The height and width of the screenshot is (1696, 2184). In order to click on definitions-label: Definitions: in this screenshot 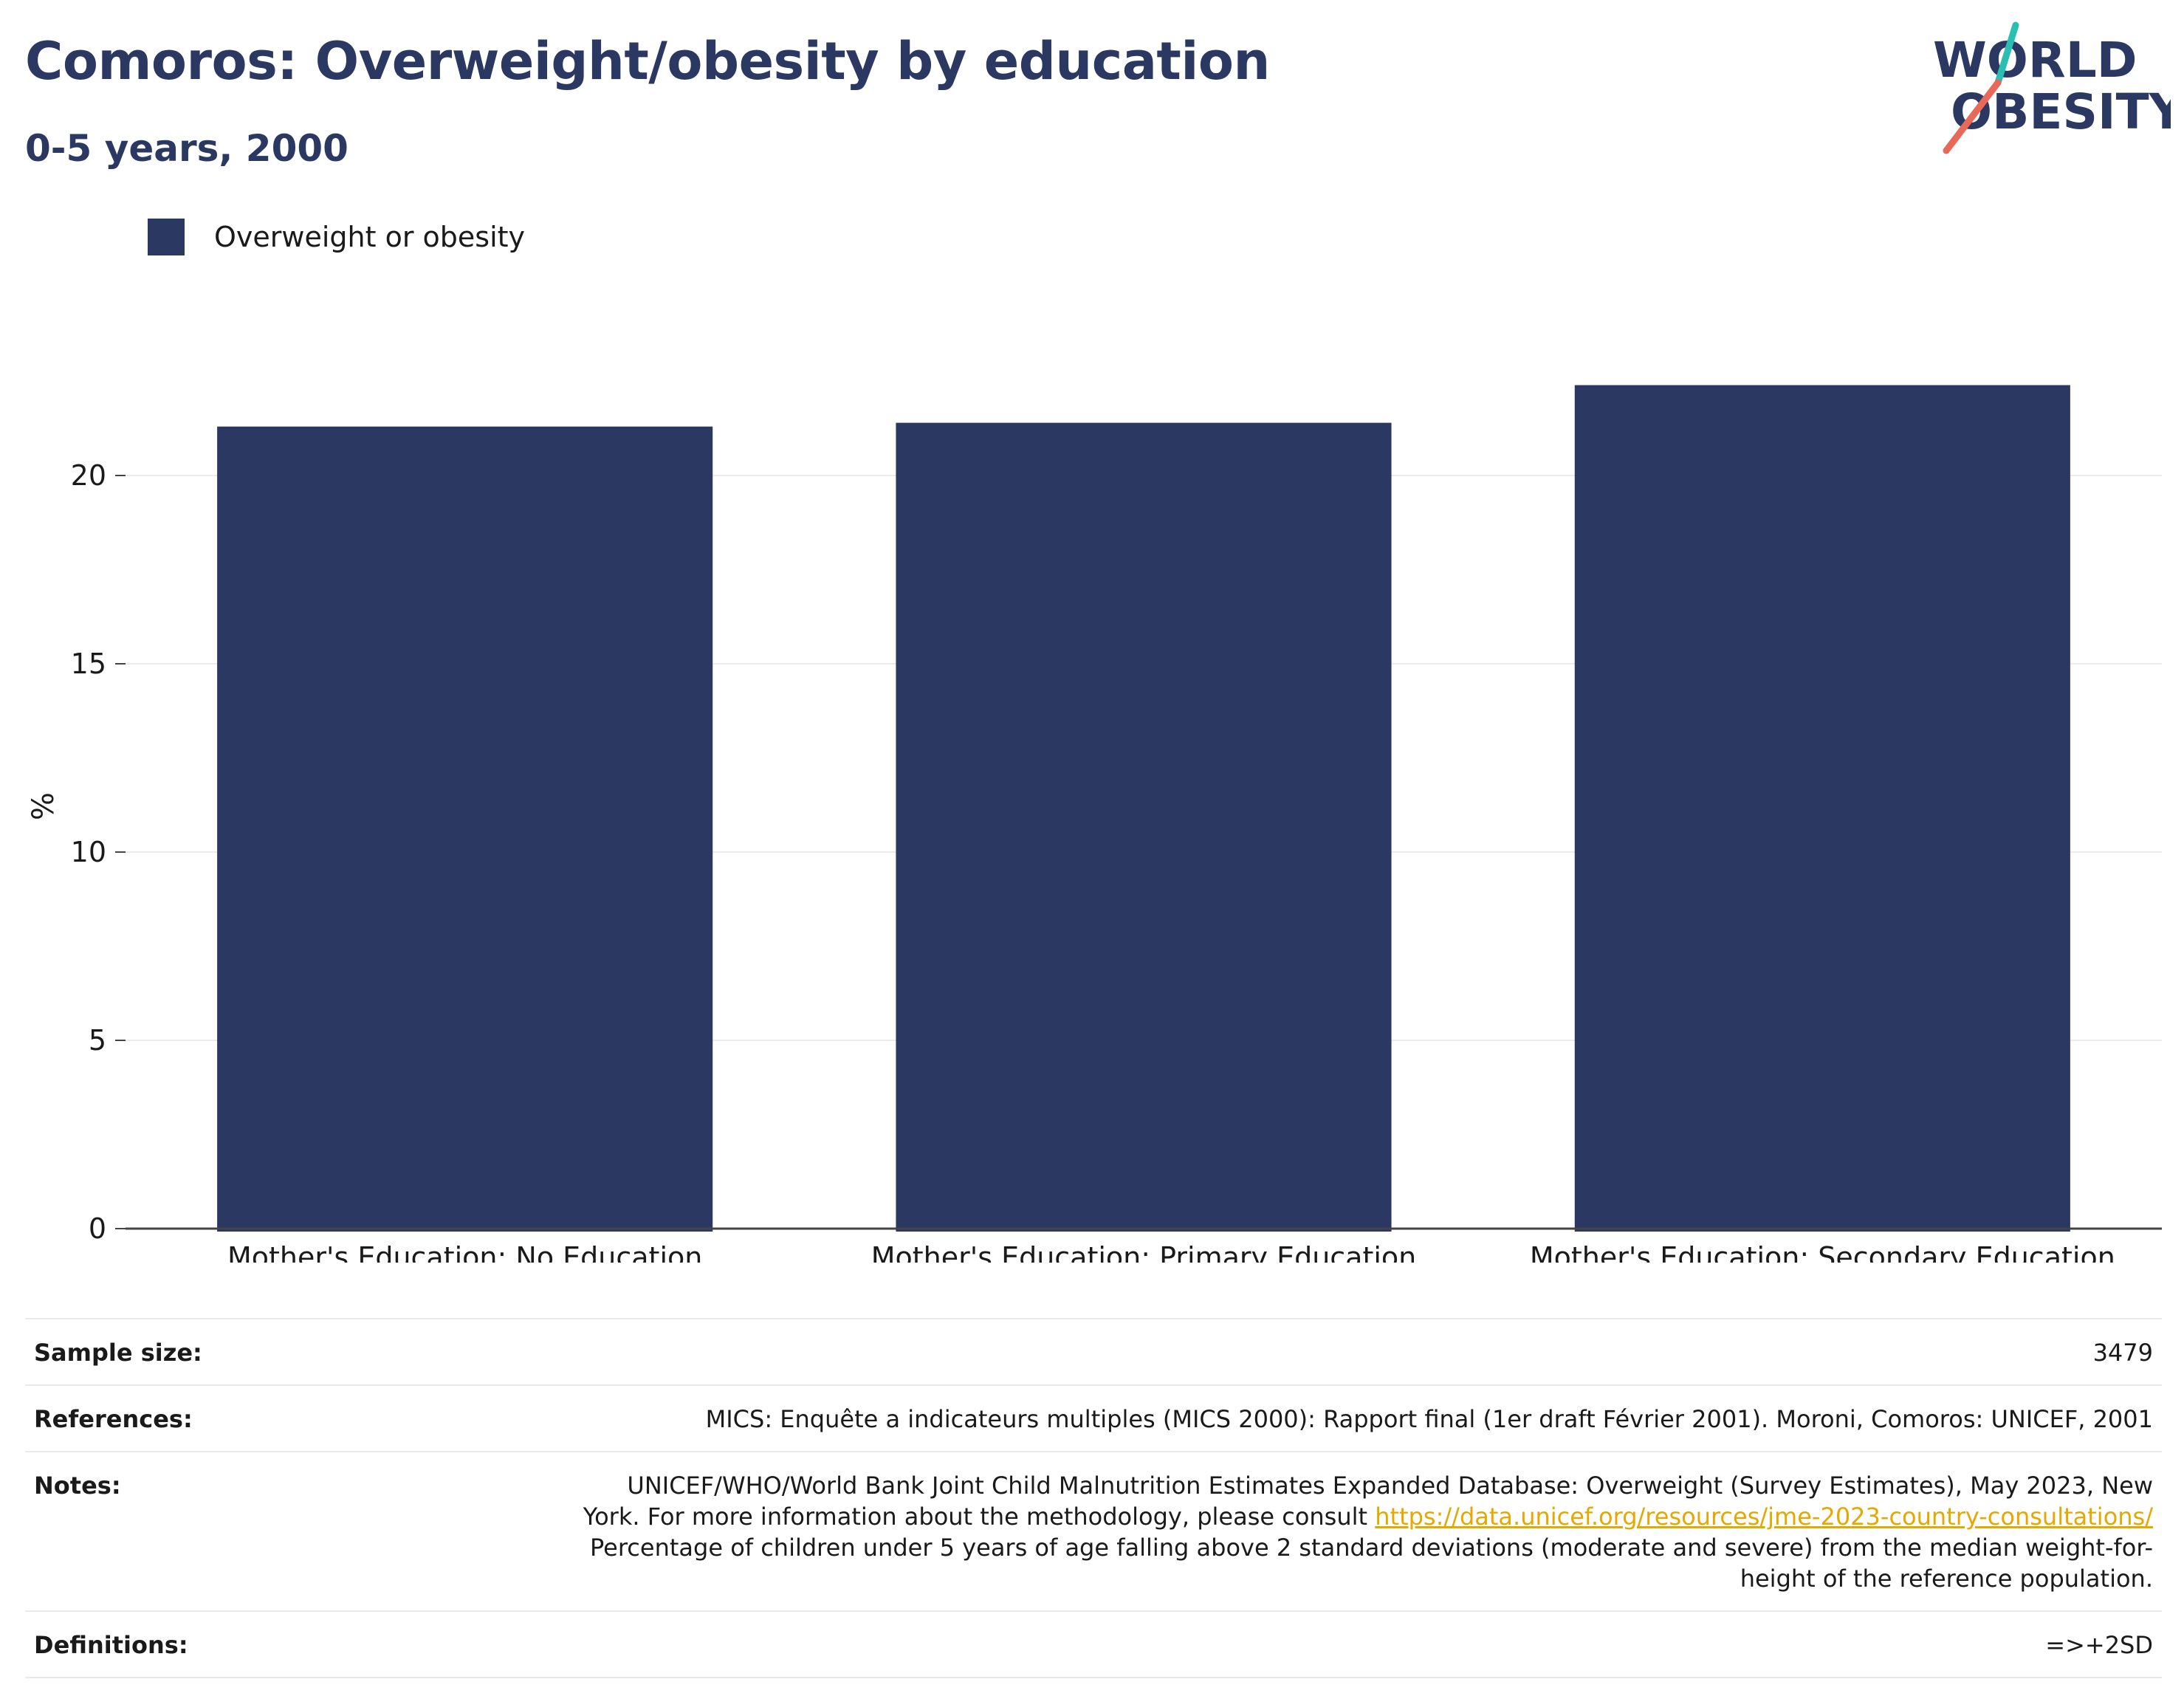, I will do `click(111, 1645)`.